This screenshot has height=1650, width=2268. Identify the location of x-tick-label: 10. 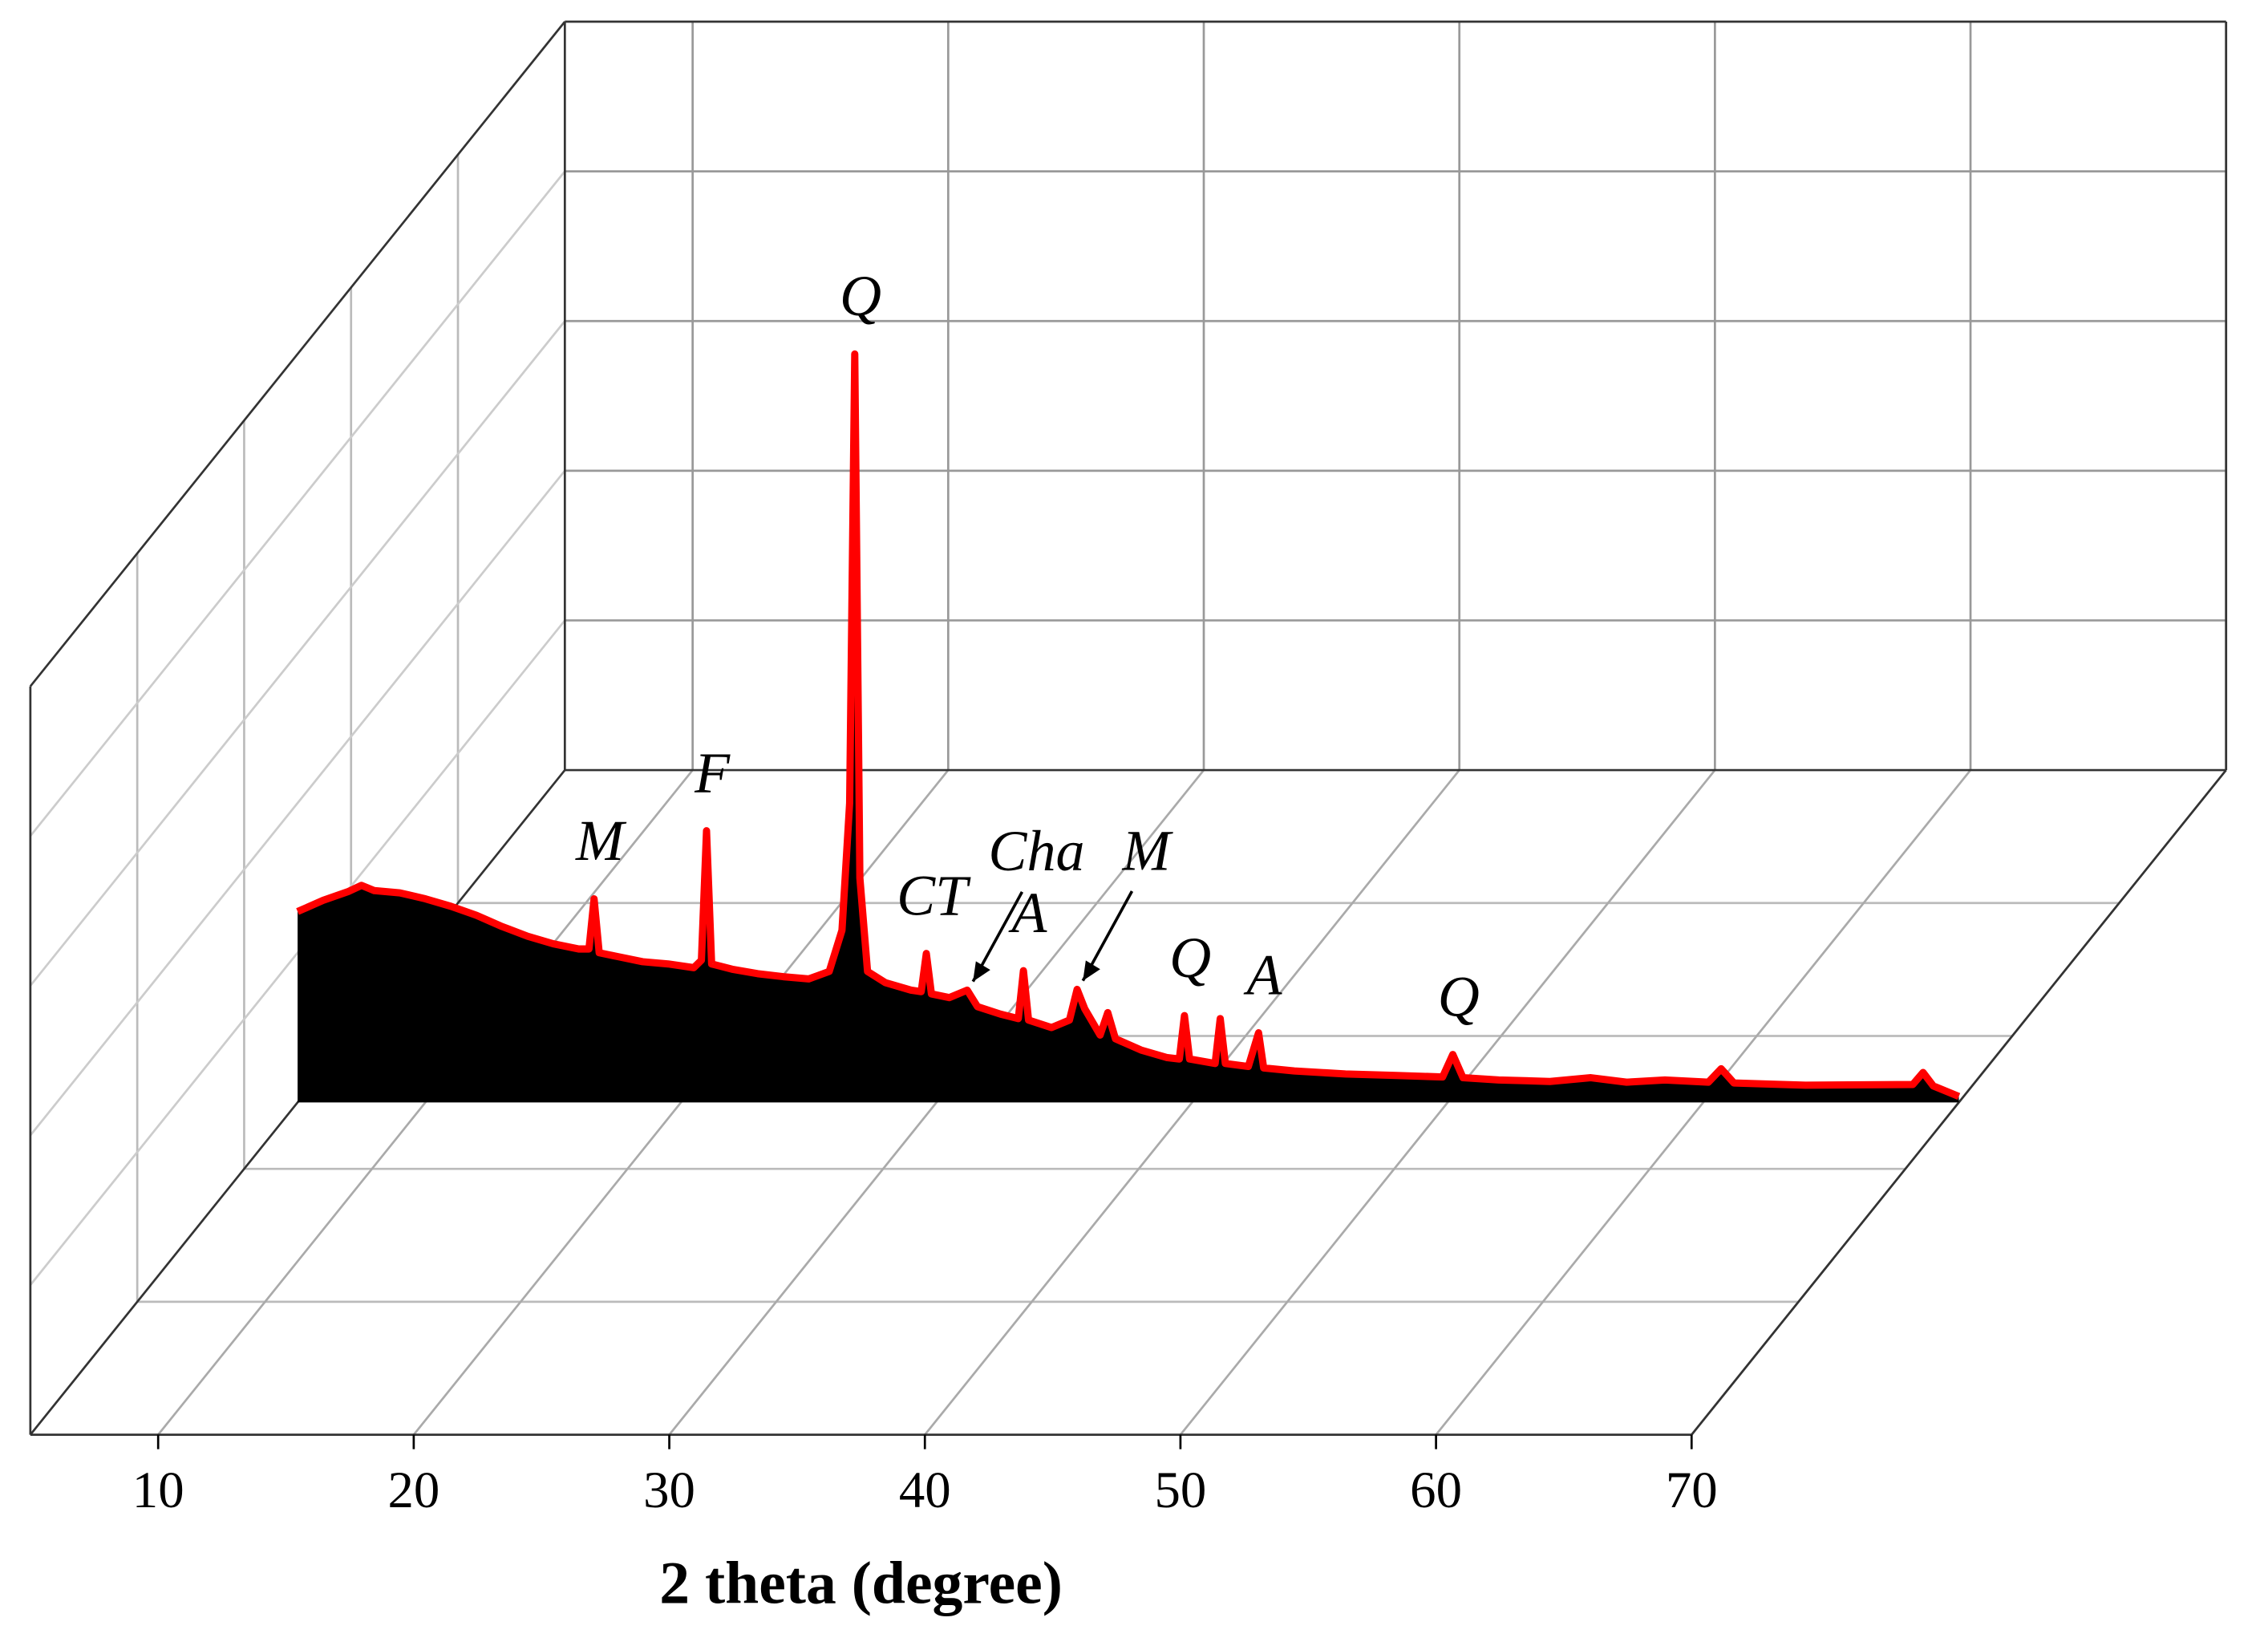
(158, 1490).